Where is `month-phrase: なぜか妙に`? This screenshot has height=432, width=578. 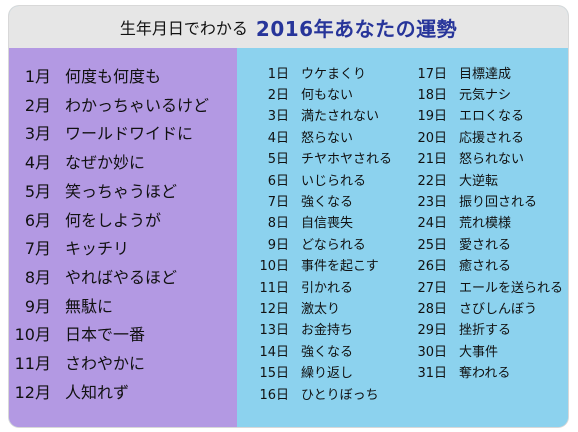 month-phrase: なぜか妙に is located at coordinates (105, 163).